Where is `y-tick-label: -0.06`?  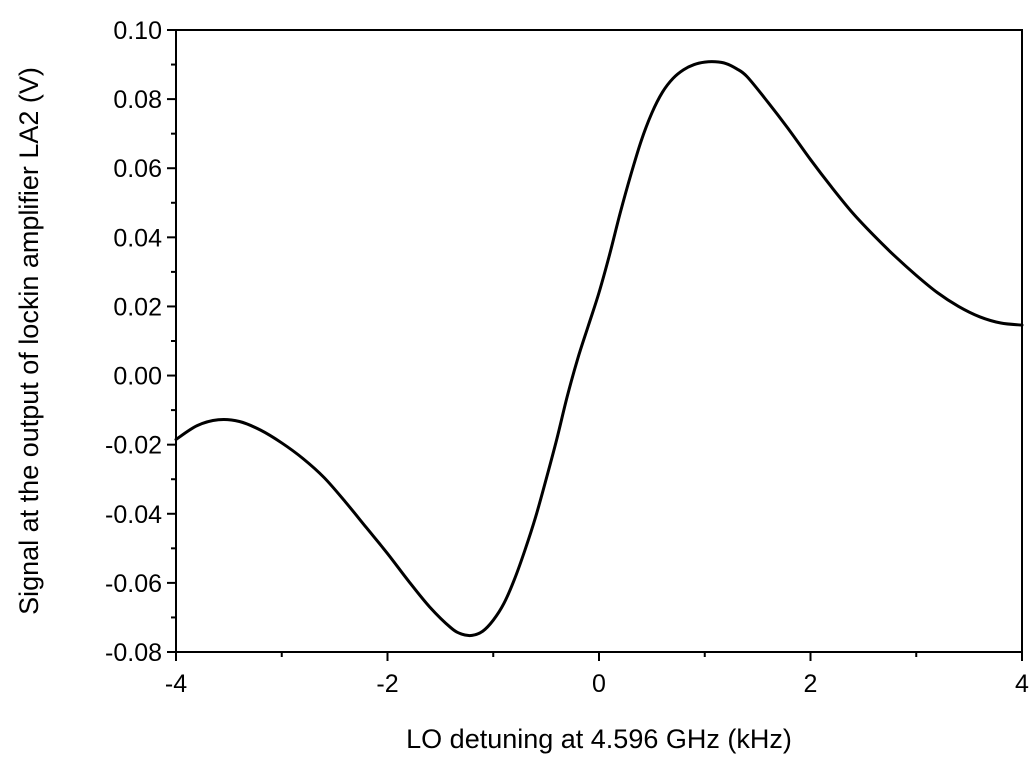
y-tick-label: -0.06 is located at coordinates (133, 584).